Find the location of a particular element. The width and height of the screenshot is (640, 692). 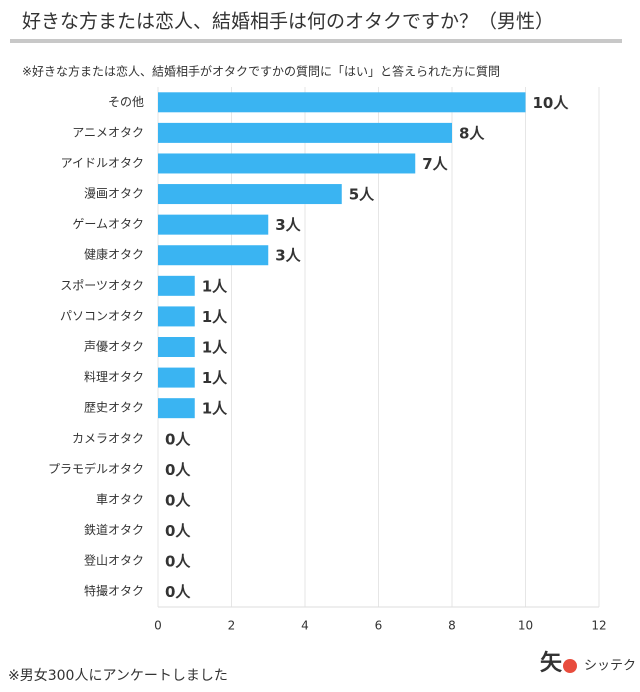

y-tick-label: 歴史オタク is located at coordinates (114, 408).